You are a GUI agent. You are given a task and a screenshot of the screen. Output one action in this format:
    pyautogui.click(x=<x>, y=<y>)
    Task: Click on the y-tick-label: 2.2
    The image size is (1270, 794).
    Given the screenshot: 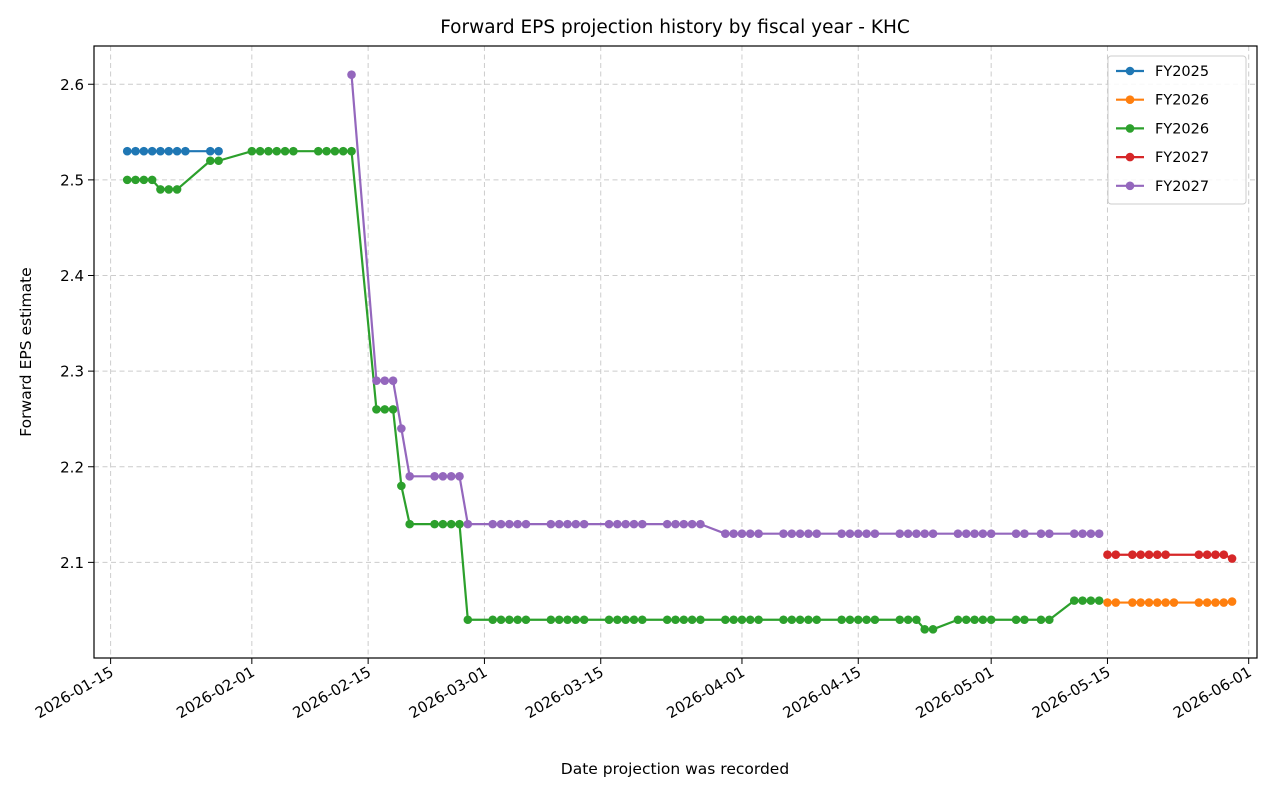 What is the action you would take?
    pyautogui.click(x=72, y=467)
    